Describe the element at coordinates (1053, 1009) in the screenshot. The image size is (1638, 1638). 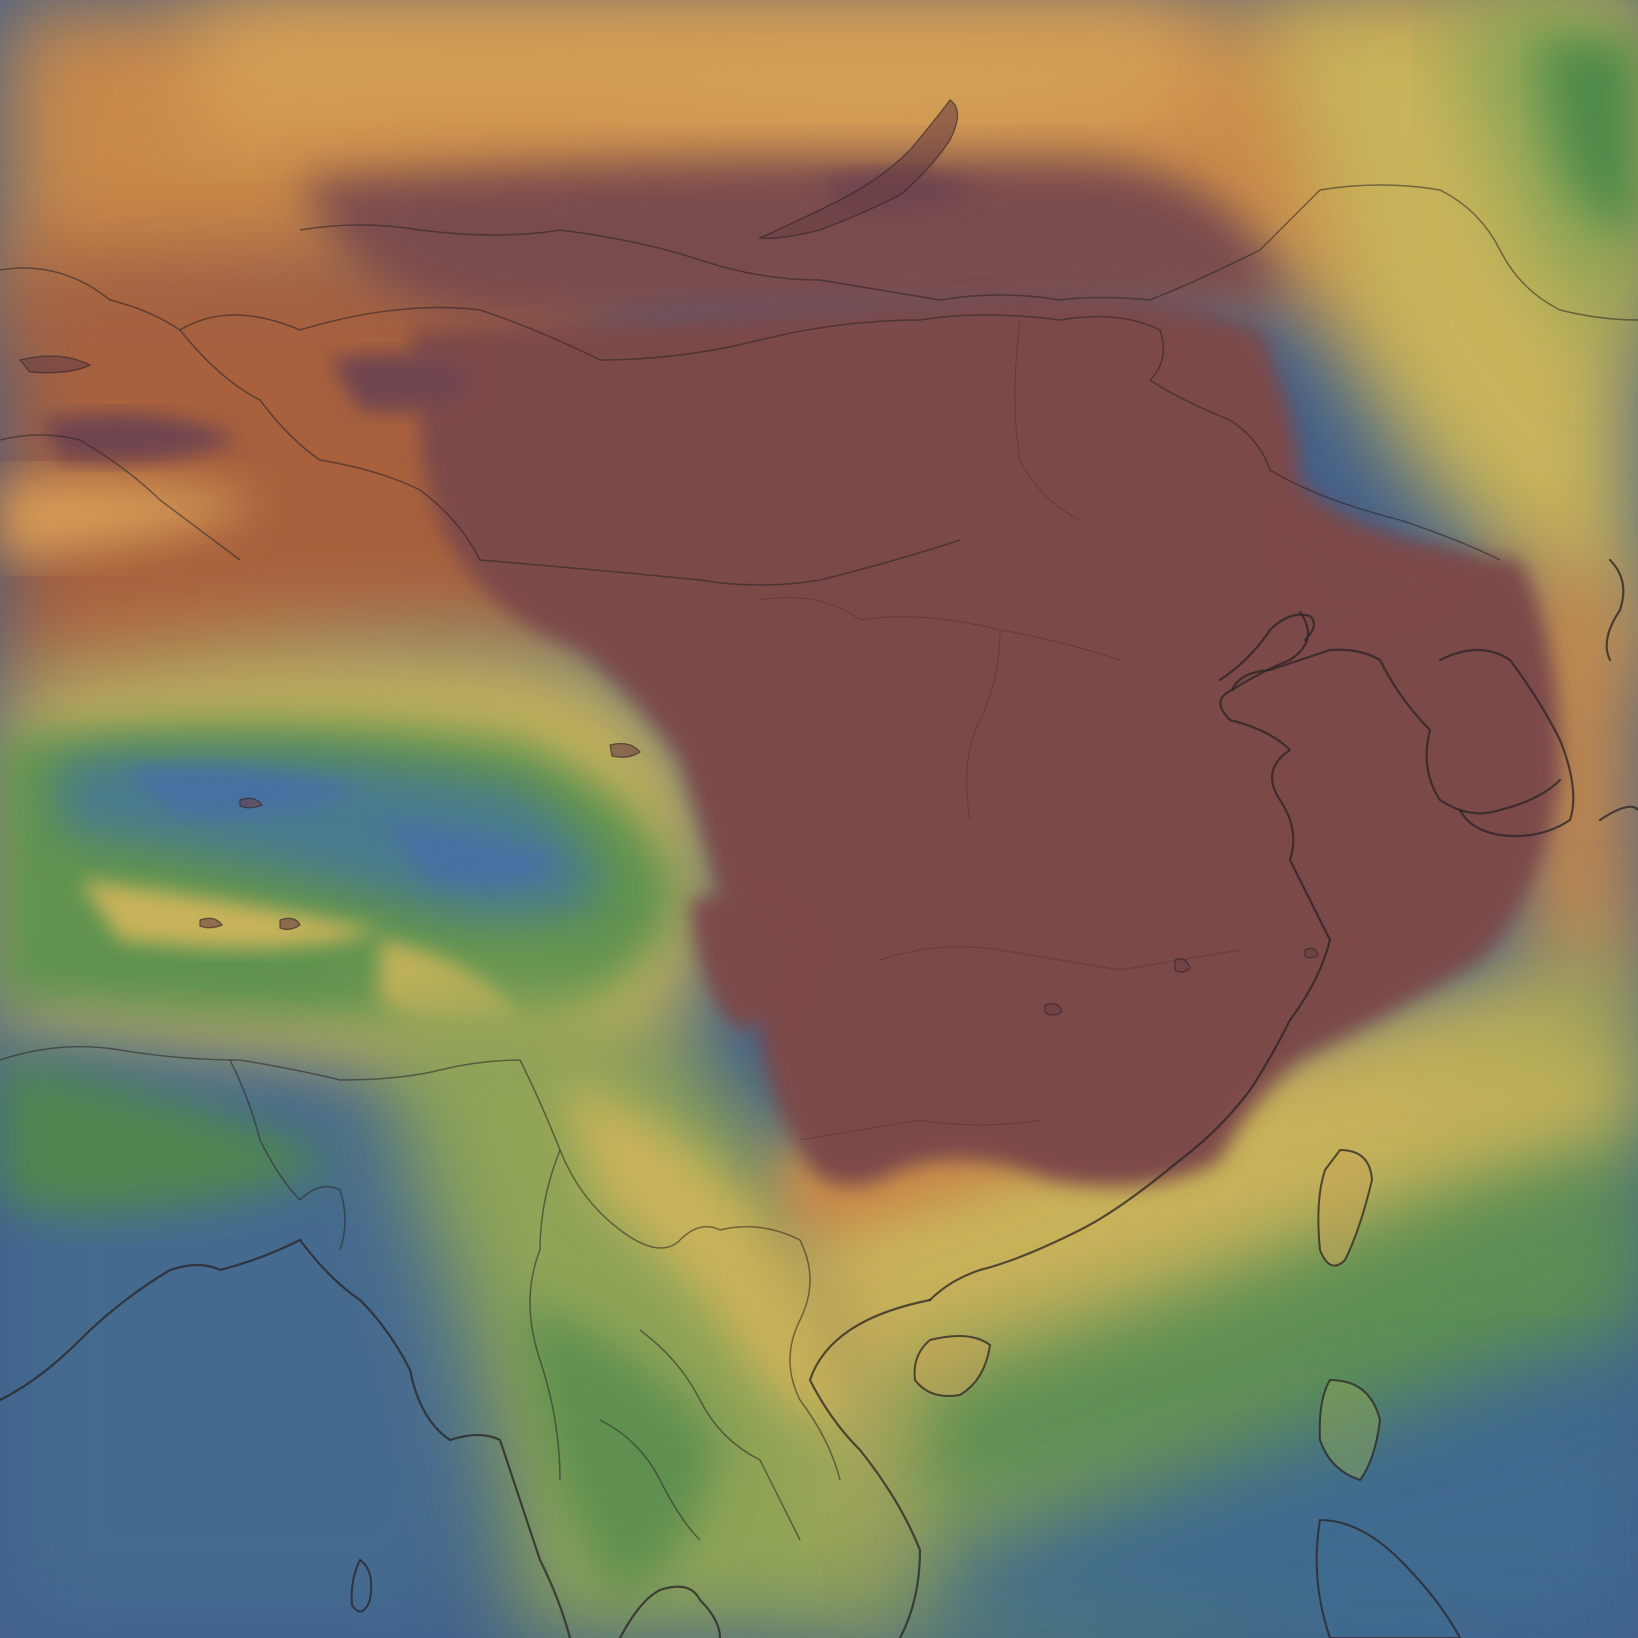
I see `dongting-lake` at that location.